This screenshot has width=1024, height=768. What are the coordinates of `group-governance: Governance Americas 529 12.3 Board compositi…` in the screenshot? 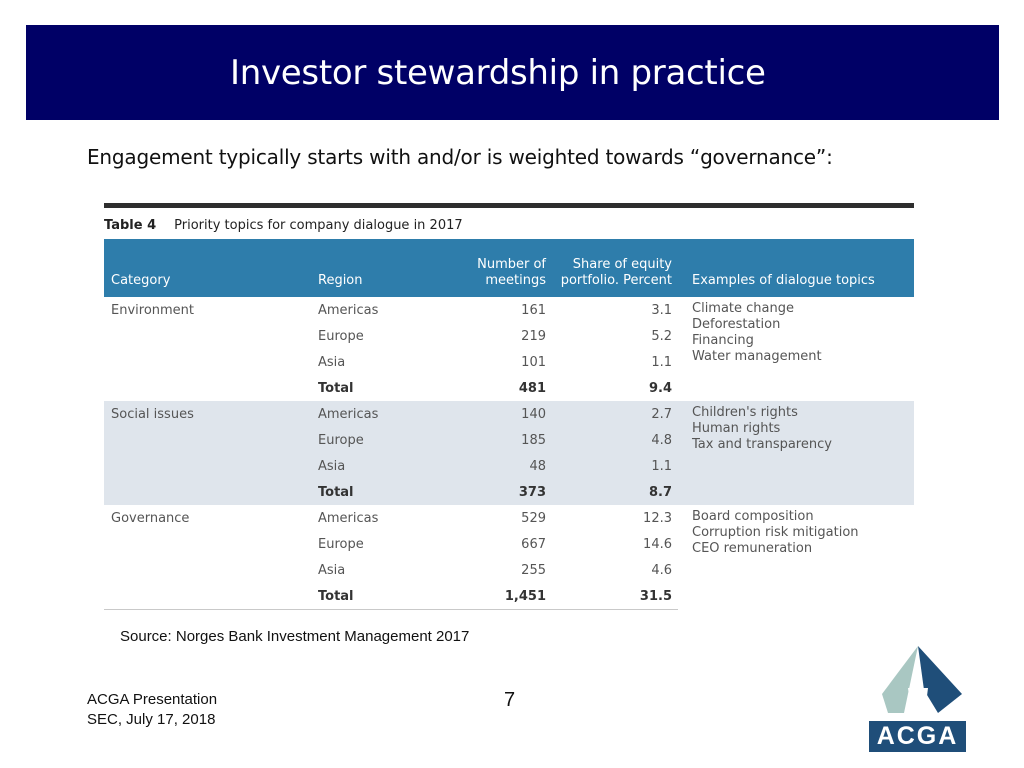 It's located at (509, 557).